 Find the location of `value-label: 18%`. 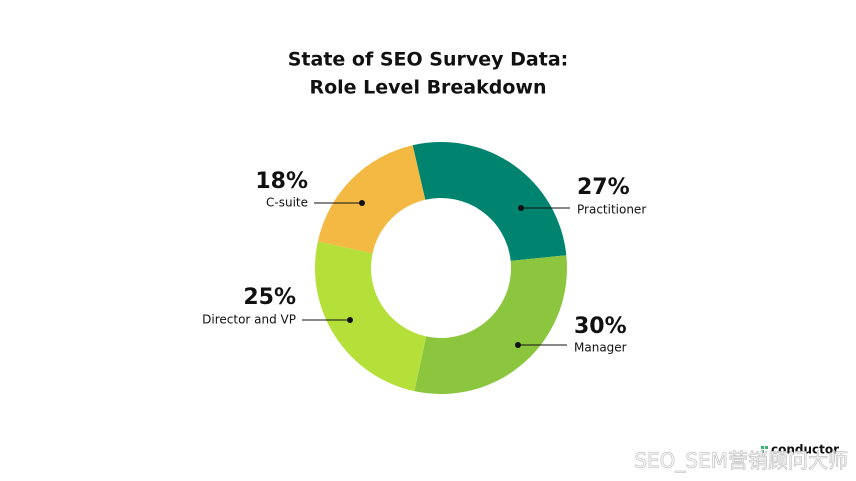

value-label: 18% is located at coordinates (281, 181).